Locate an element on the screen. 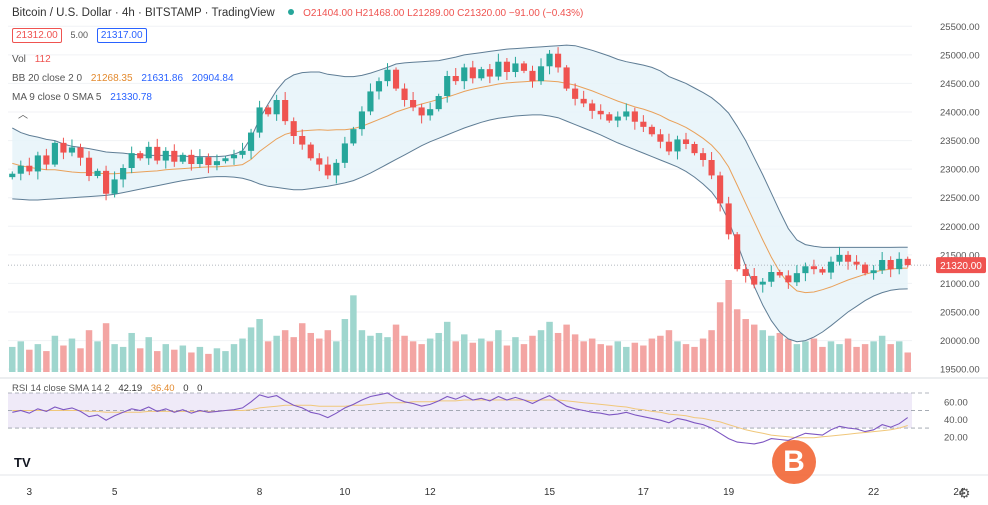  bb-basis-value: 21268.35 is located at coordinates (111, 78).